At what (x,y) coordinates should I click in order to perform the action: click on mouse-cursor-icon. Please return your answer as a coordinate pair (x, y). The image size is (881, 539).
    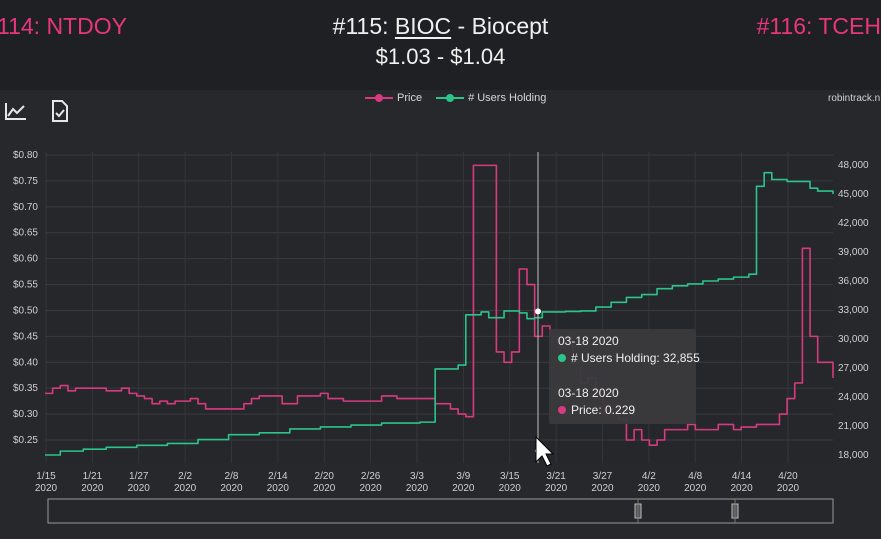
    Looking at the image, I should click on (545, 451).